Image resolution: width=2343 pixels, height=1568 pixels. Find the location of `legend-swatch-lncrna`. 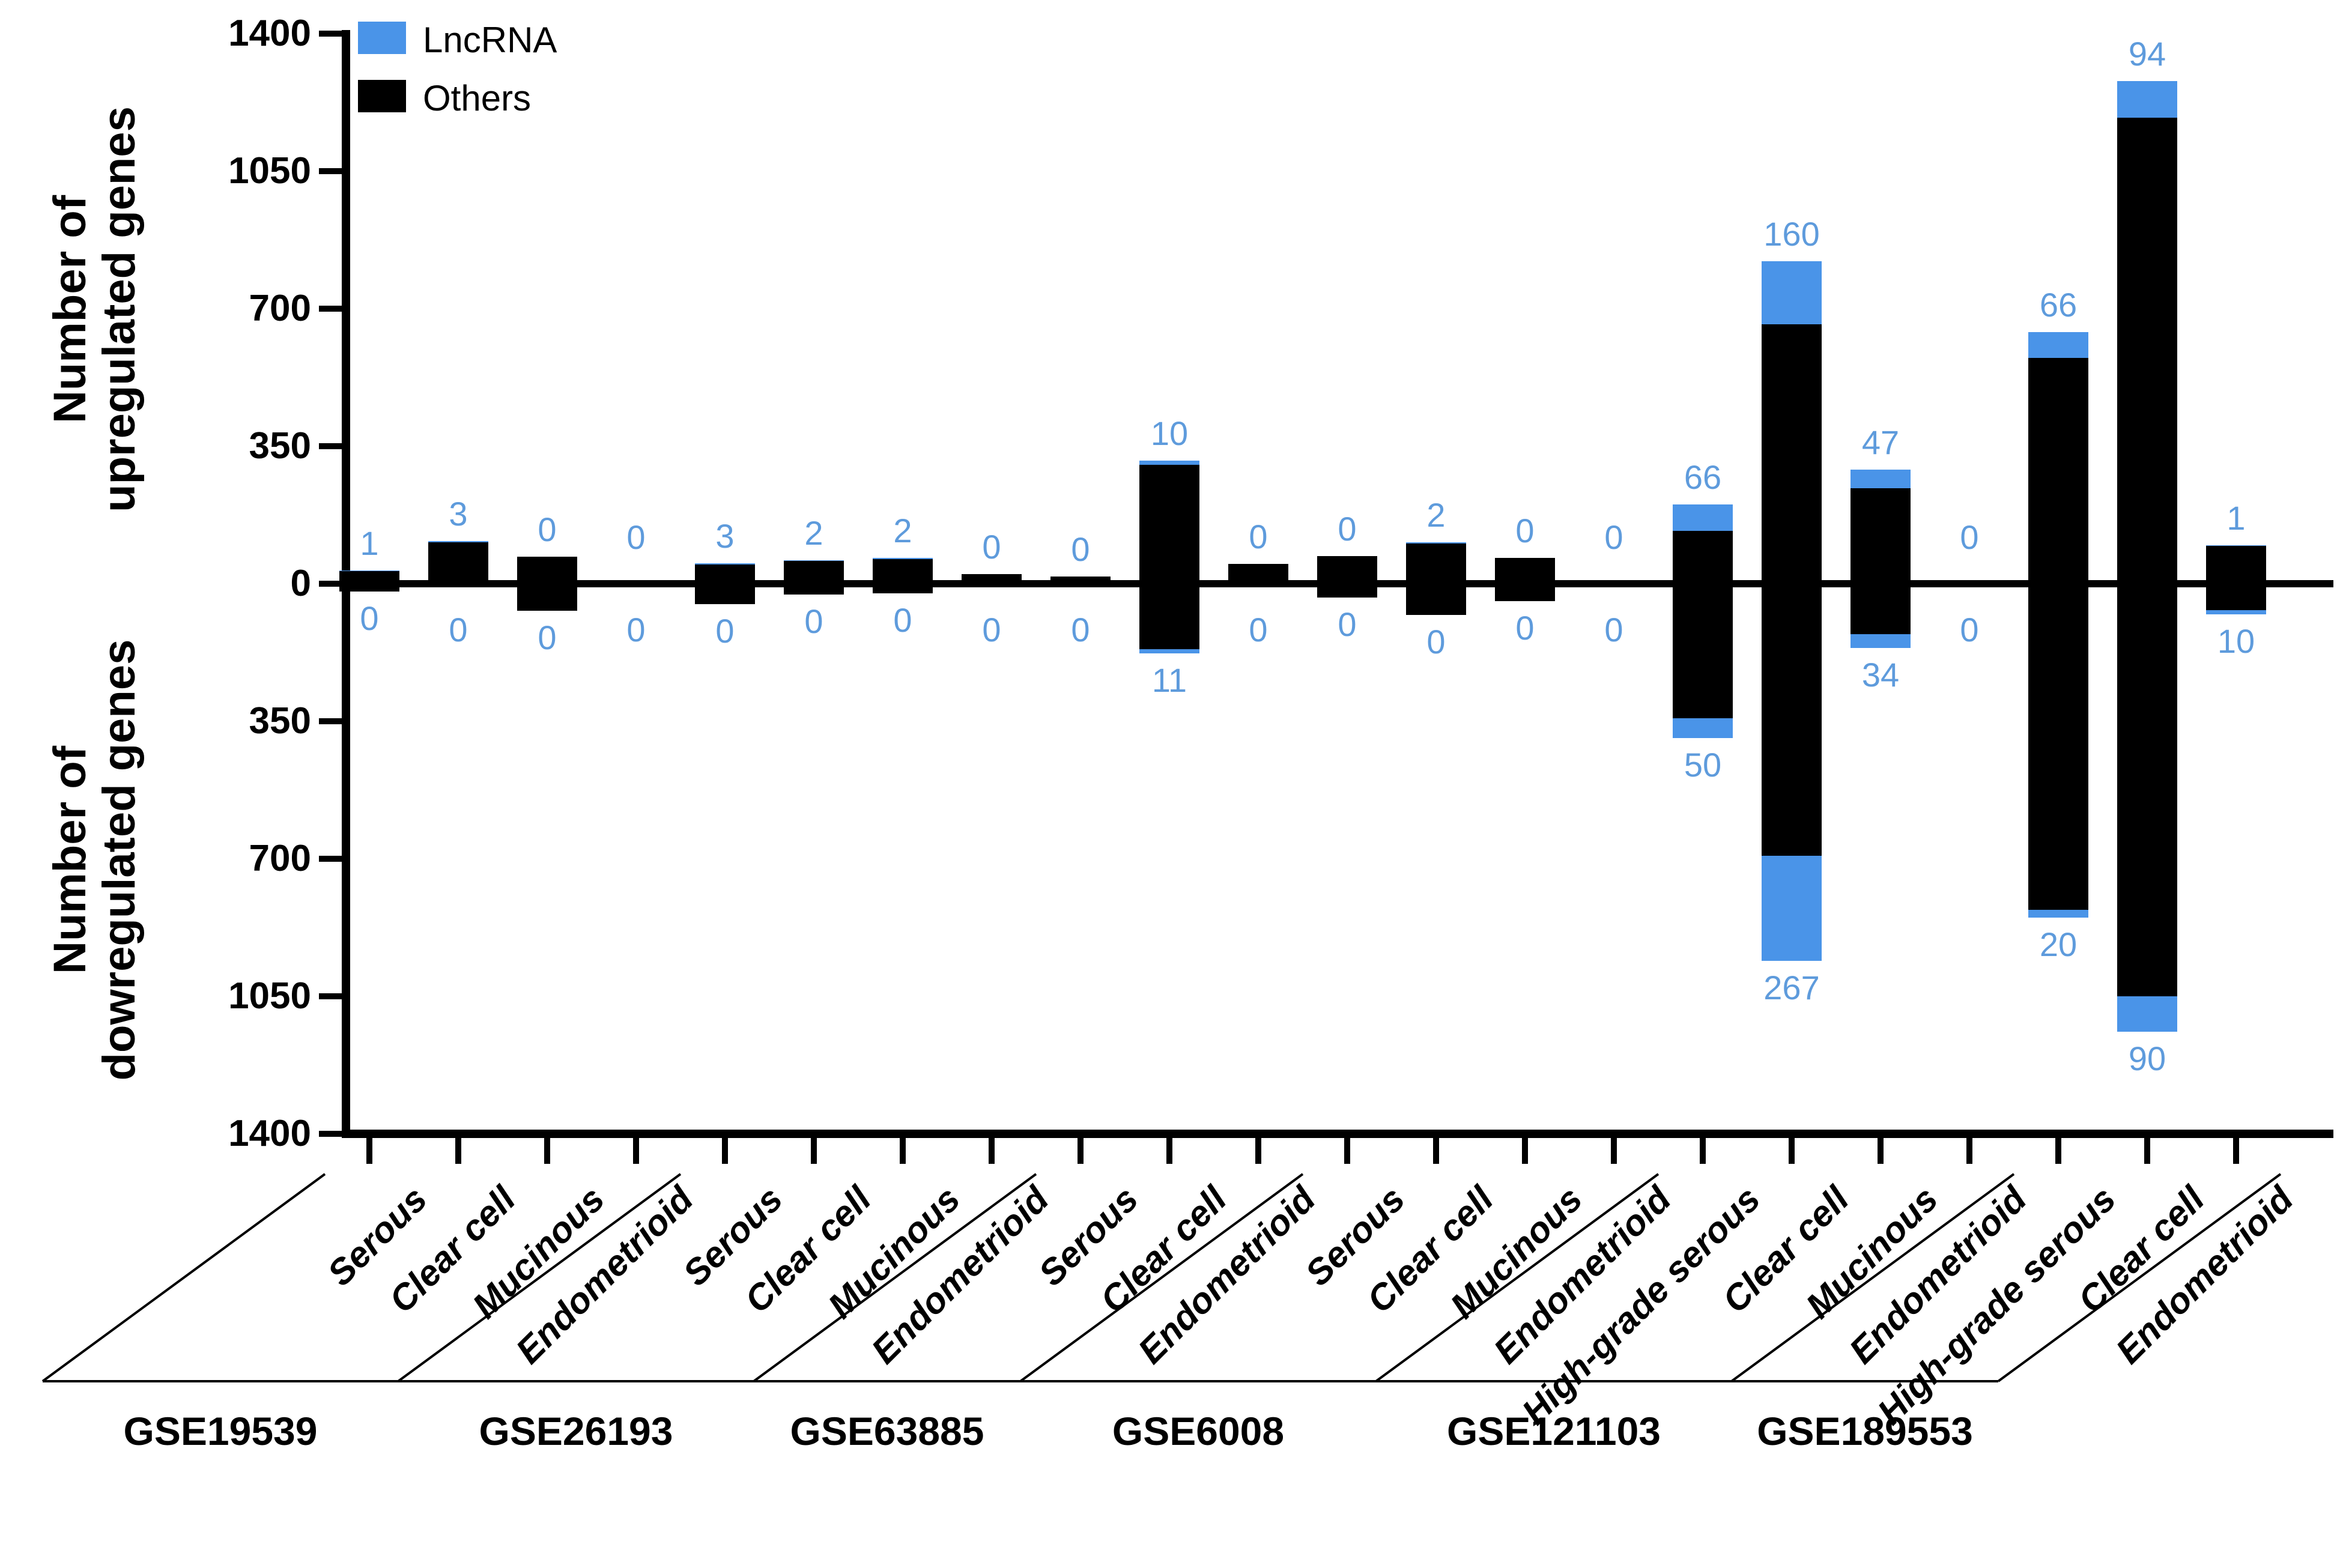

legend-swatch-lncrna is located at coordinates (382, 38).